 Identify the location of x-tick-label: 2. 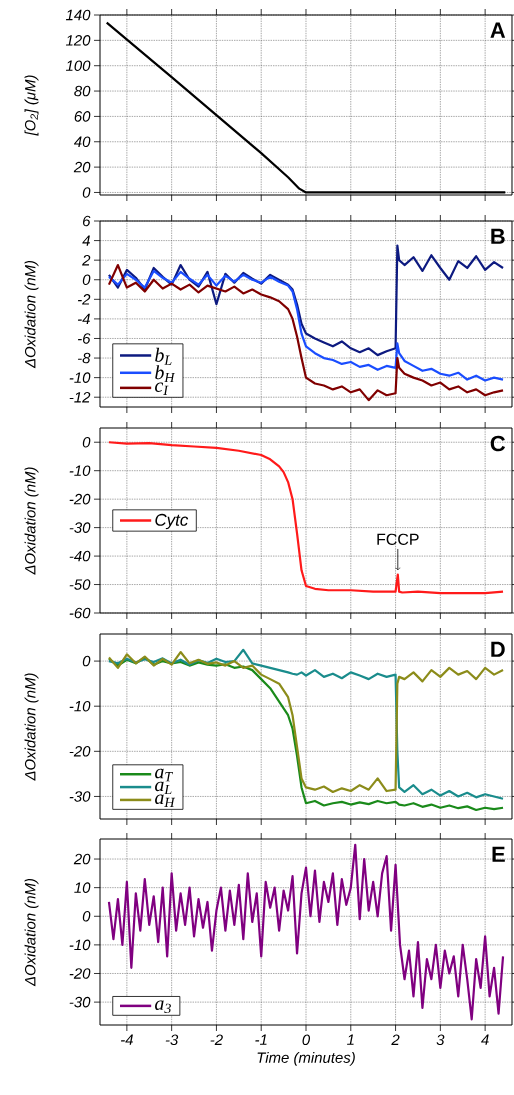
(395, 1039).